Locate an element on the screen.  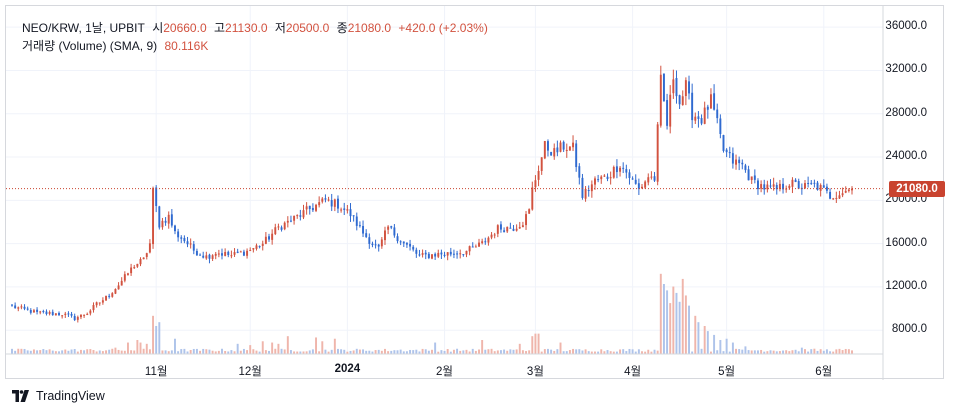
y-tick-label: 8000.0 is located at coordinates (909, 329).